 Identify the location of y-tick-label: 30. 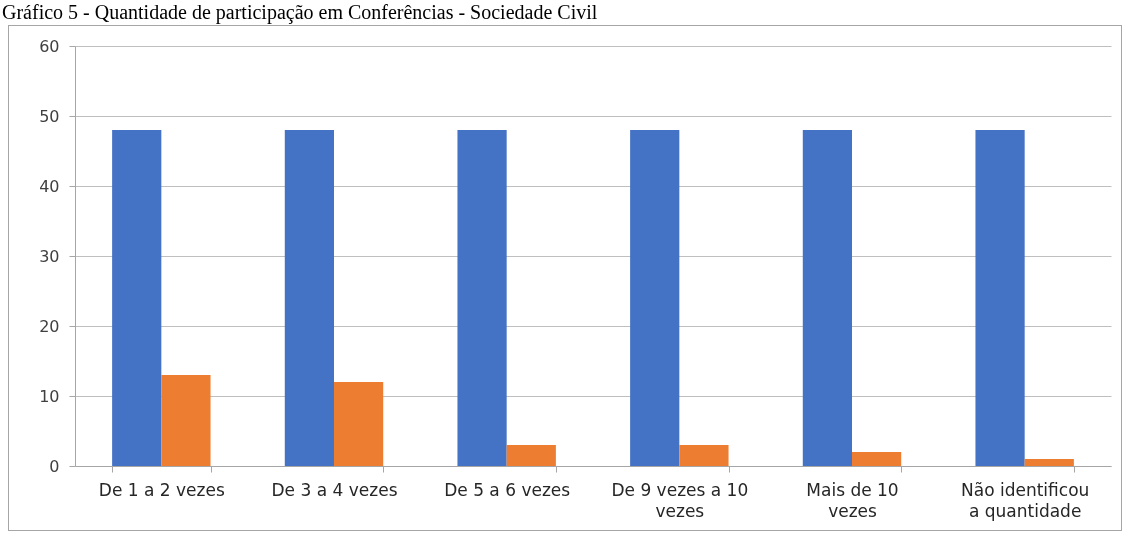
(49, 256).